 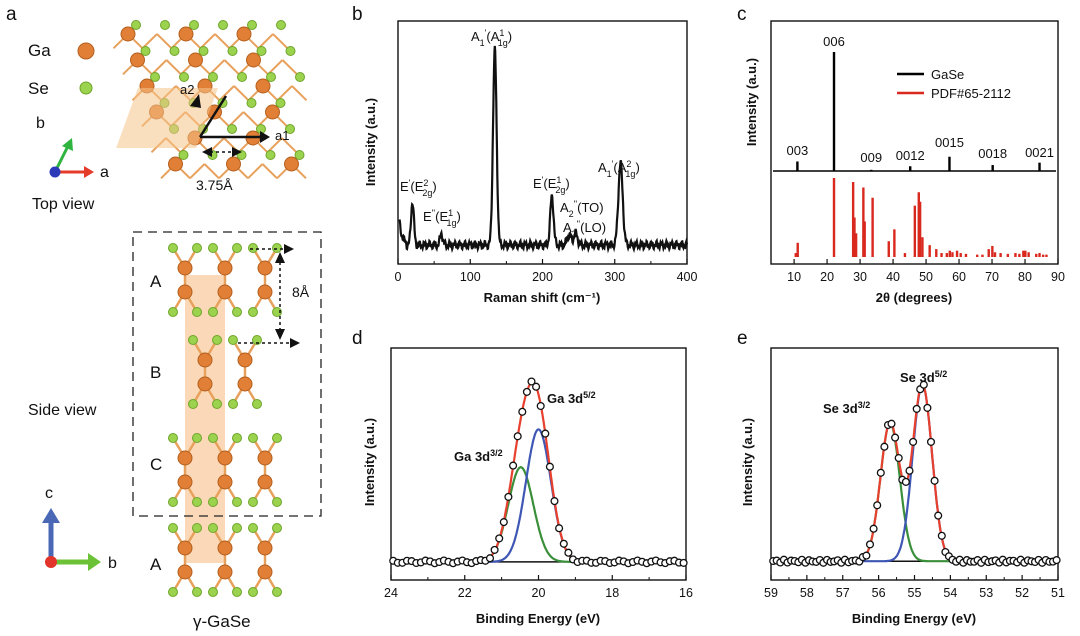 What do you see at coordinates (156, 464) in the screenshot?
I see `layer-label-c: C` at bounding box center [156, 464].